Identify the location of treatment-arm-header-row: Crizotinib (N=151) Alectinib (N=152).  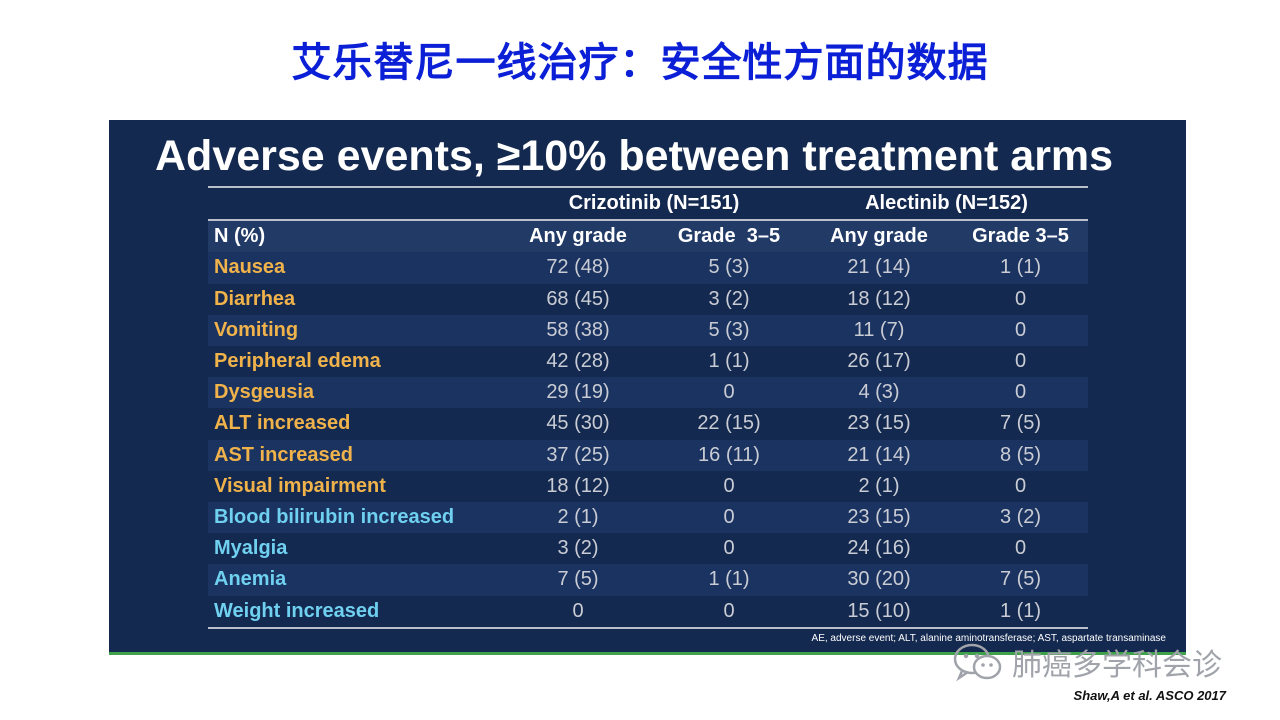
(648, 203).